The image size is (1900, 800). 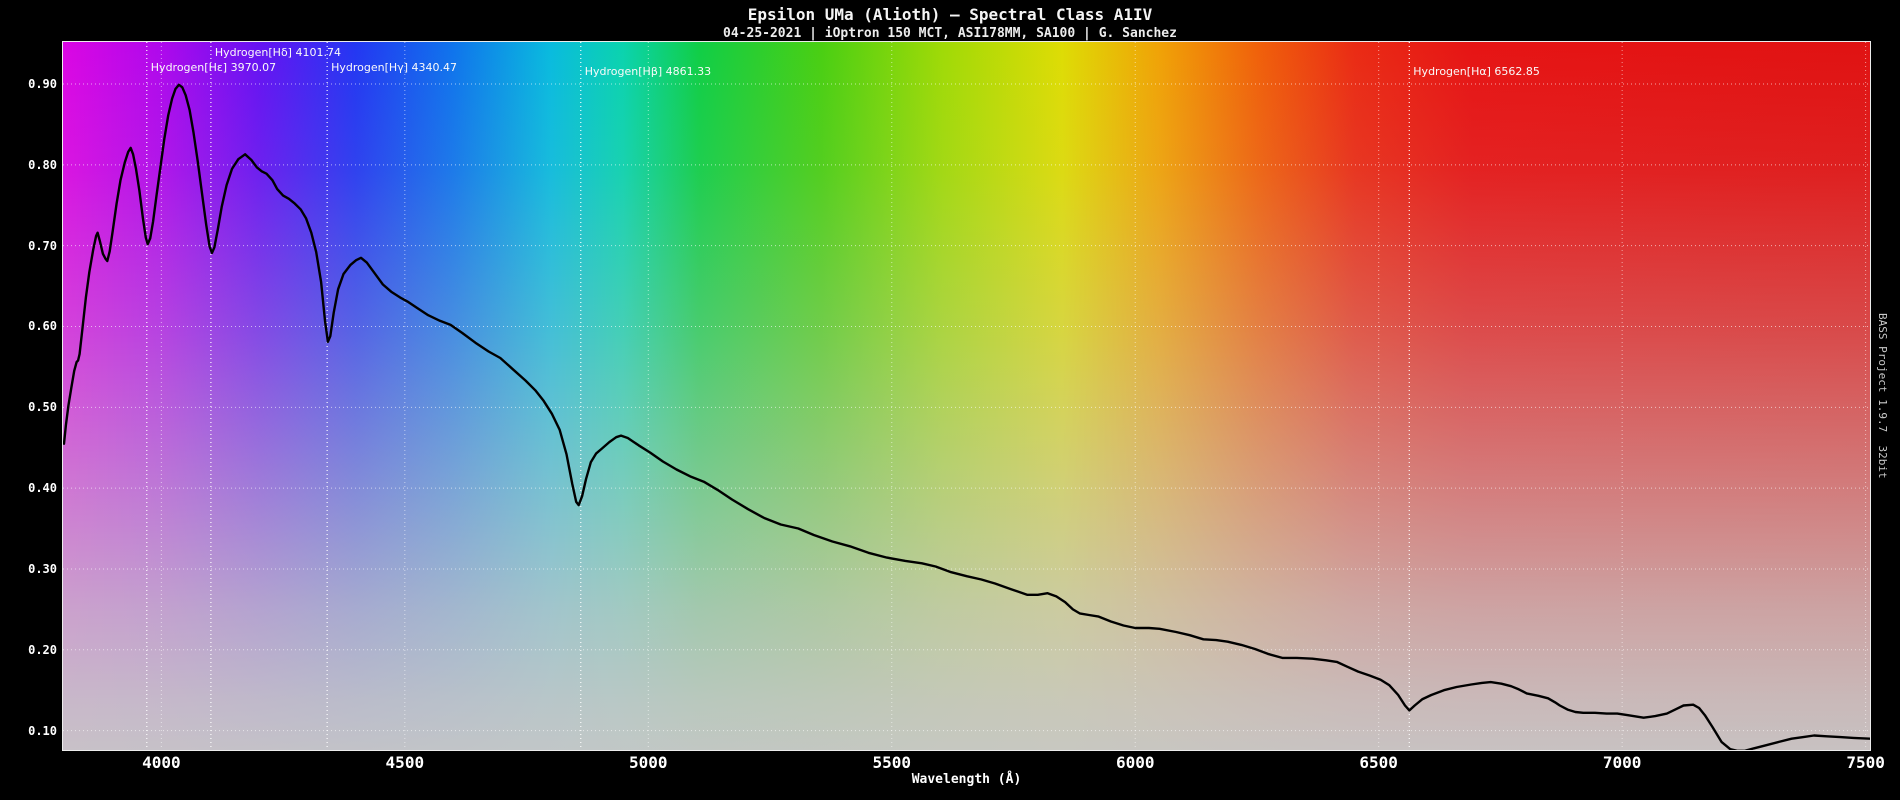 What do you see at coordinates (42, 84) in the screenshot?
I see `y-tick-label: 0.90` at bounding box center [42, 84].